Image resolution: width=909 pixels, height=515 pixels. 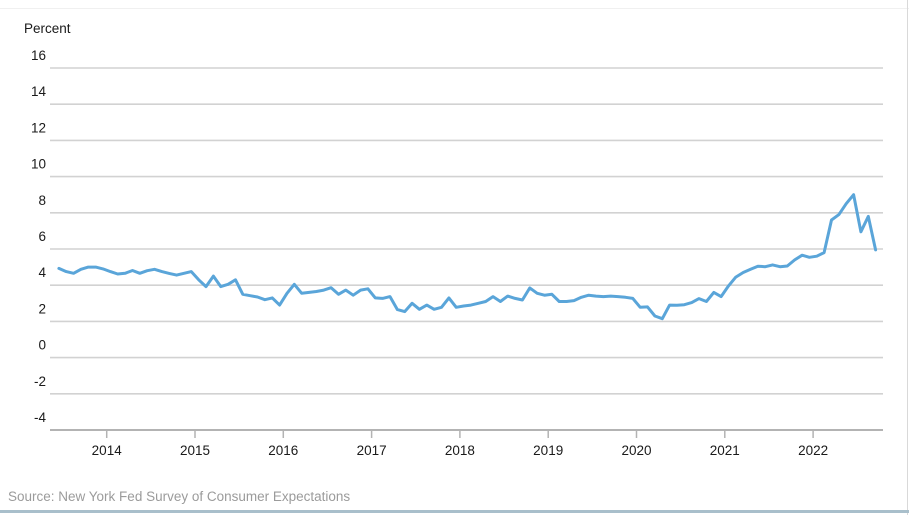 What do you see at coordinates (725, 450) in the screenshot?
I see `x-tick-label: 2021` at bounding box center [725, 450].